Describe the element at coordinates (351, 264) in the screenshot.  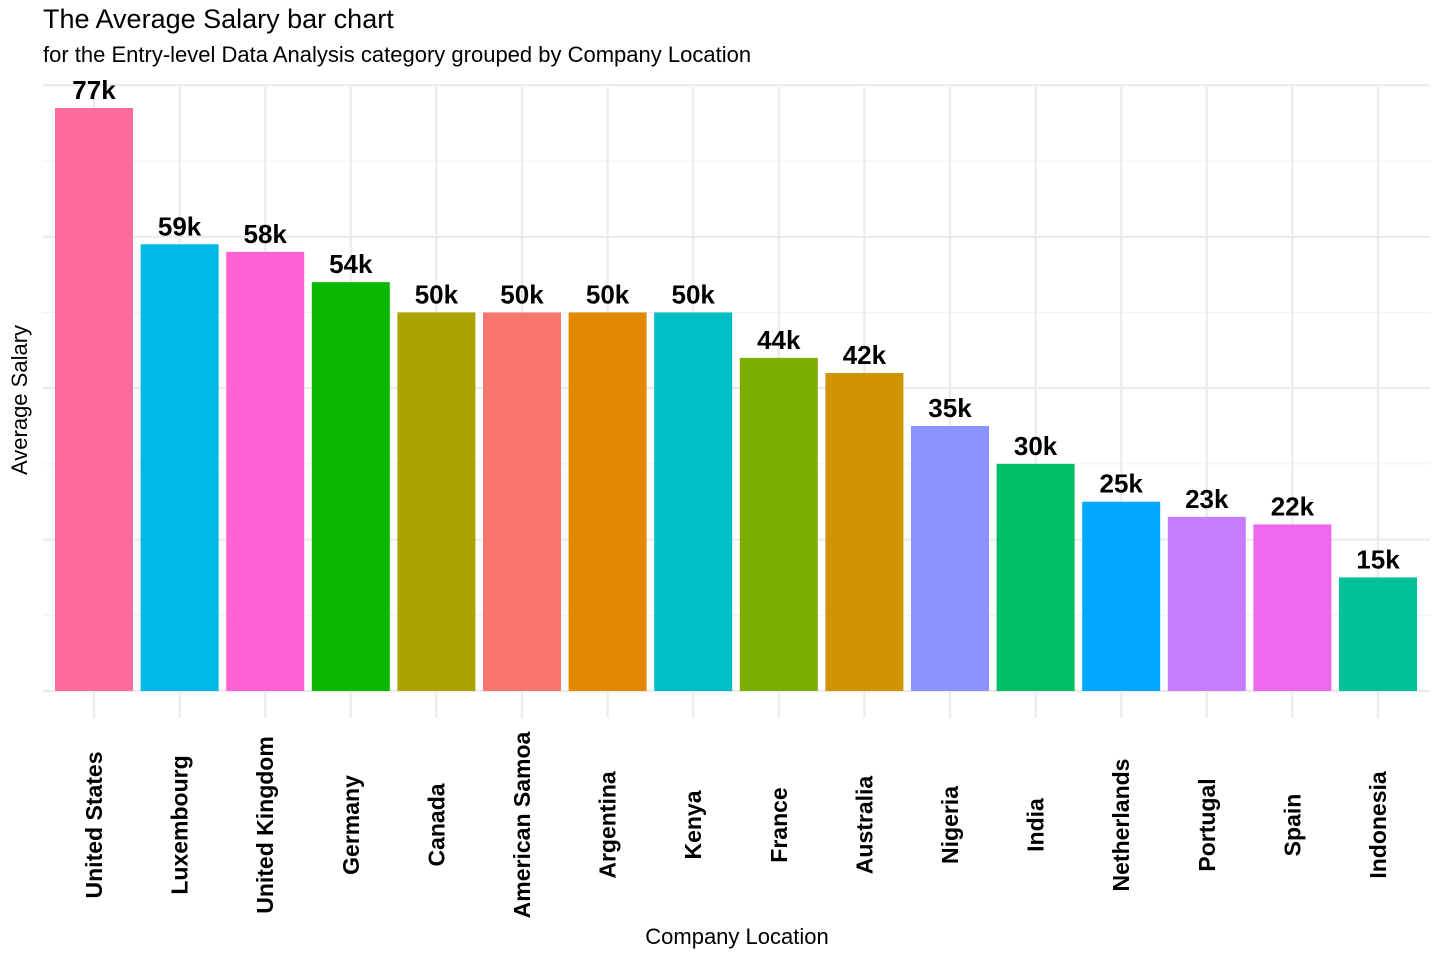
I see `data-label: 54k` at that location.